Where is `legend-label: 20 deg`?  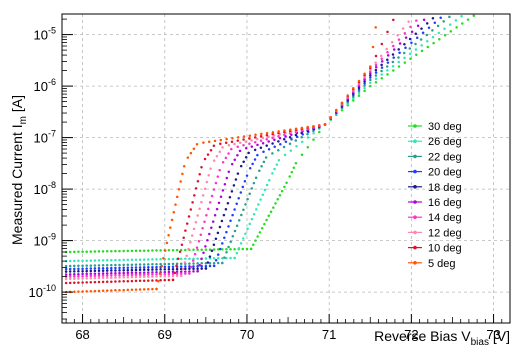
legend-label: 20 deg is located at coordinates (445, 173).